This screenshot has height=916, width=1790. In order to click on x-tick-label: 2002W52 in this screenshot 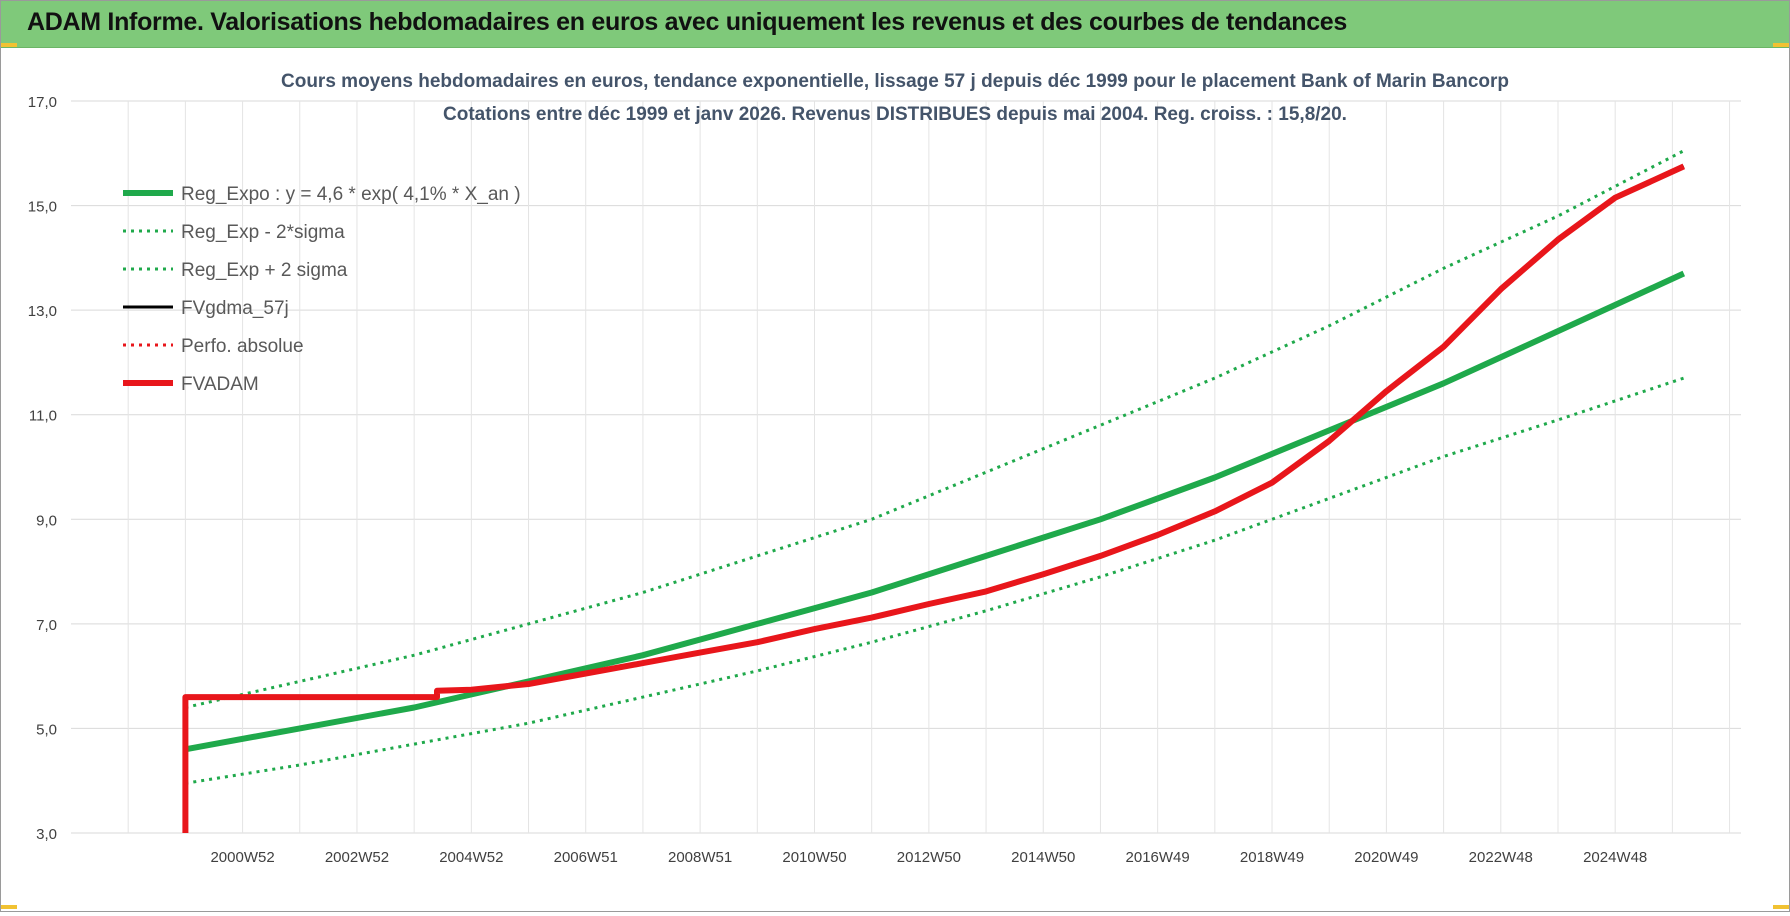, I will do `click(357, 857)`.